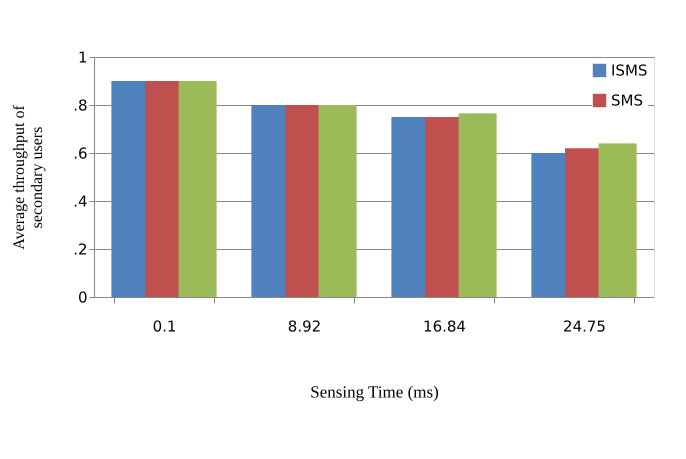 This screenshot has height=459, width=686. What do you see at coordinates (80, 249) in the screenshot?
I see `y-tick-label: .2` at bounding box center [80, 249].